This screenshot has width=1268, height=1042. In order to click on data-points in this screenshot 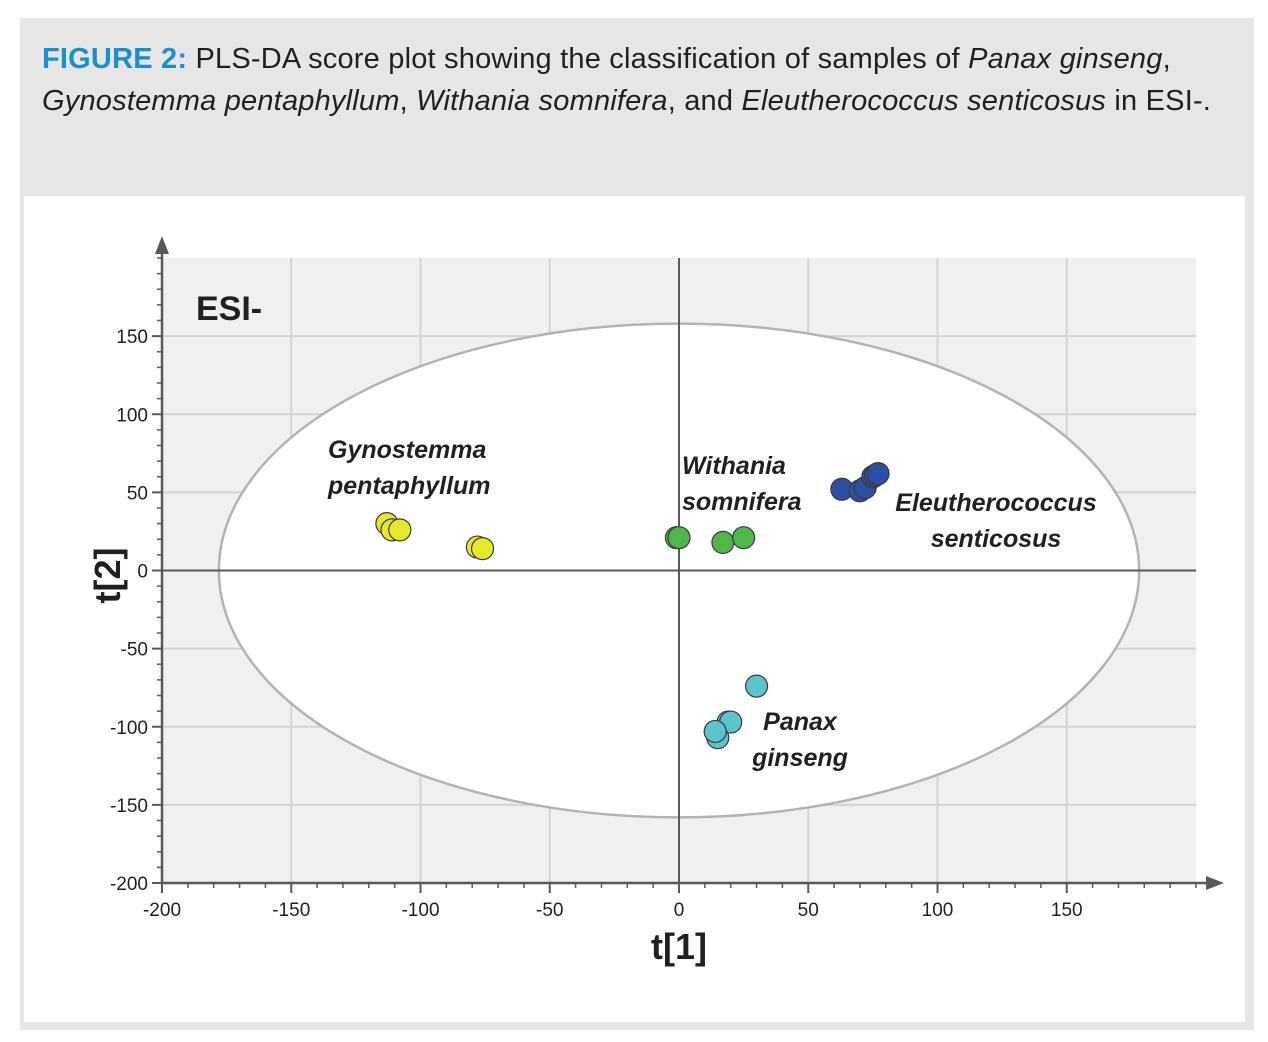, I will do `click(632, 606)`.